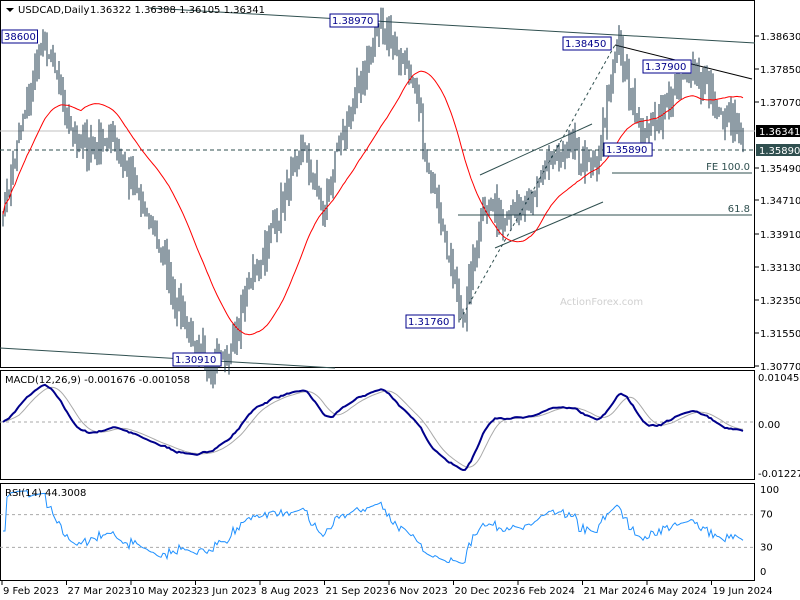  Describe the element at coordinates (452, 25) in the screenshot. I see `long-term-resistance-trendline` at that location.